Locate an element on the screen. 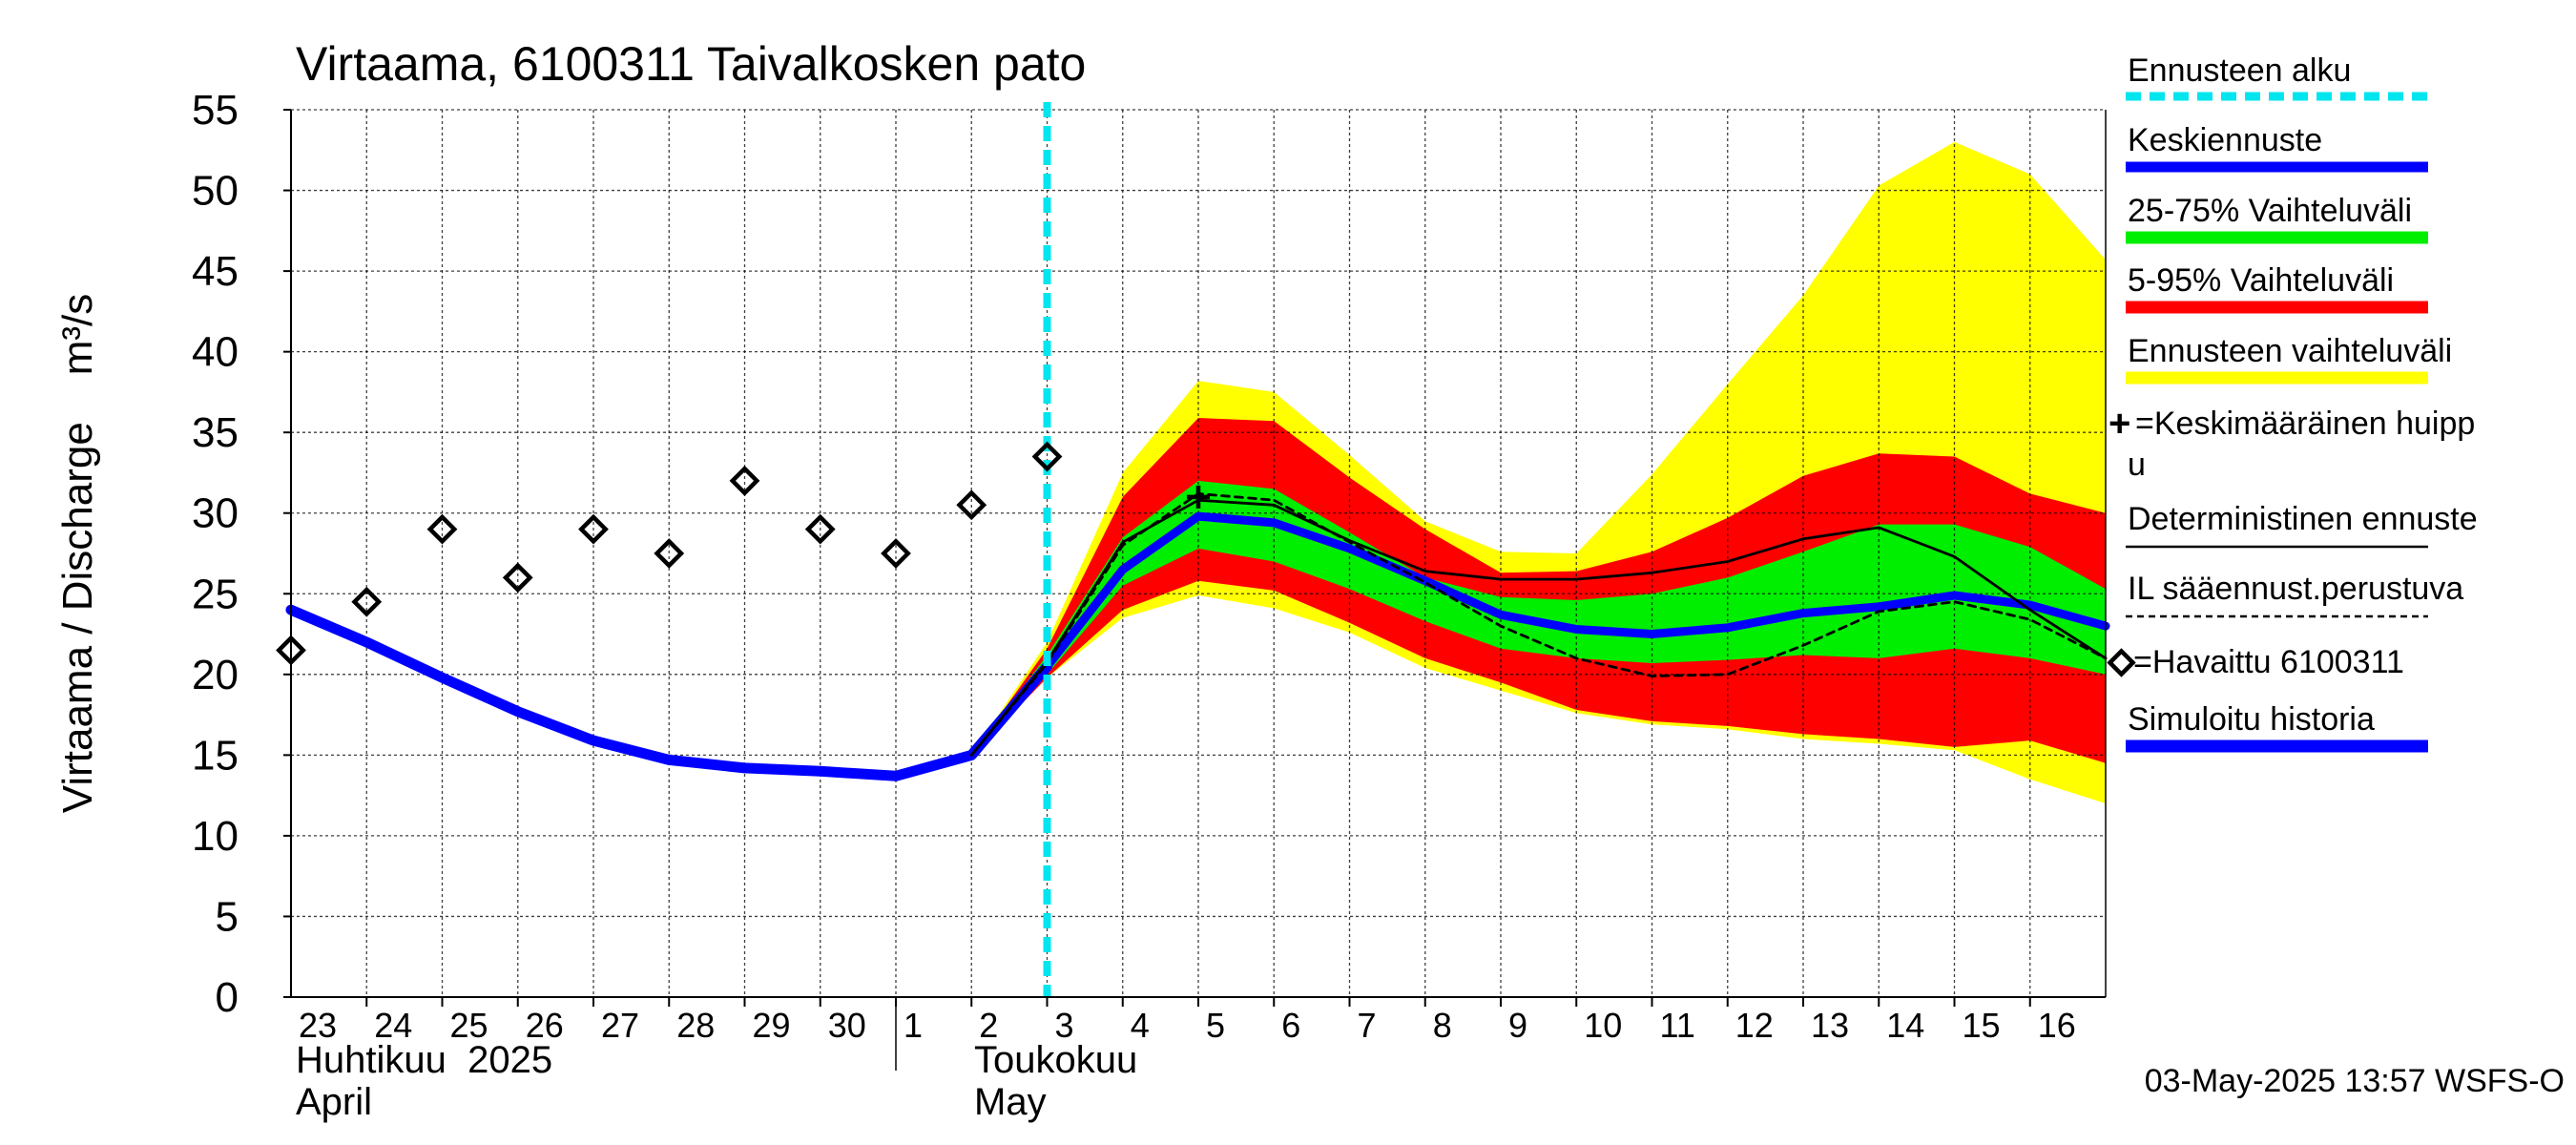 The width and height of the screenshot is (2576, 1145). x-tick-label-3: 26 is located at coordinates (545, 1025).